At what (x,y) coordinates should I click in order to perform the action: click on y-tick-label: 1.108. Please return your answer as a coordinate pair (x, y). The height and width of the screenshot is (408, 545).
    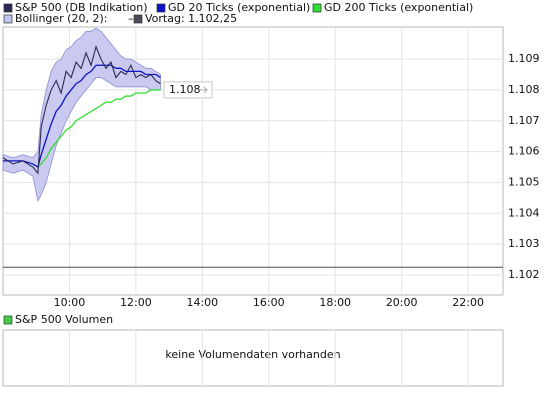
    Looking at the image, I should click on (524, 89).